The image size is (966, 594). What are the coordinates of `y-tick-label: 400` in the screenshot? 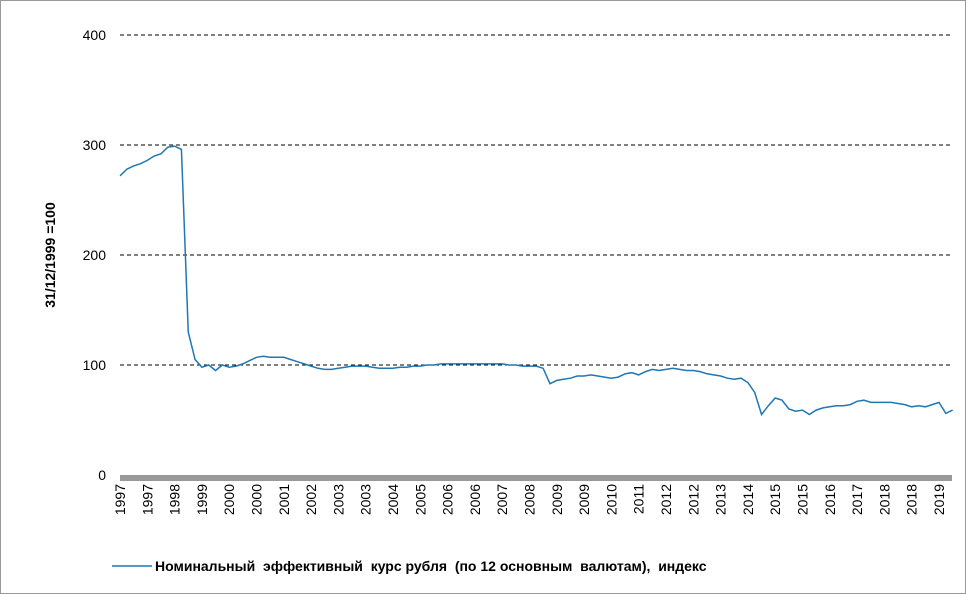 It's located at (95, 35).